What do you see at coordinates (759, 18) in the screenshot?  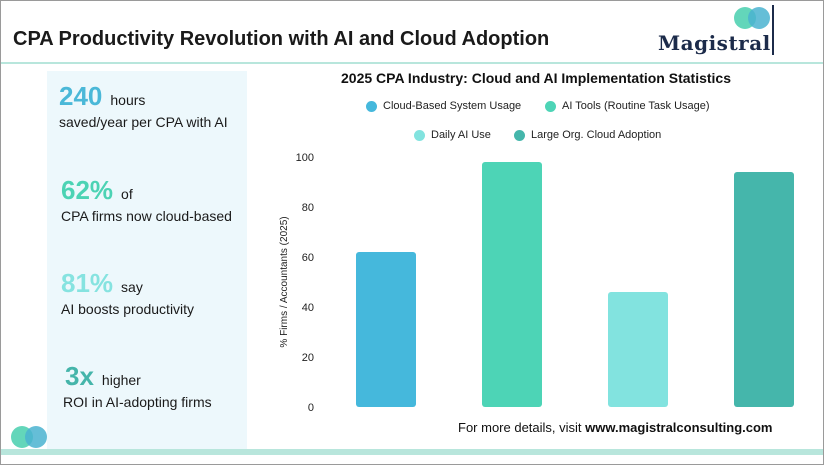 I see `logo-circle-blue-icon` at bounding box center [759, 18].